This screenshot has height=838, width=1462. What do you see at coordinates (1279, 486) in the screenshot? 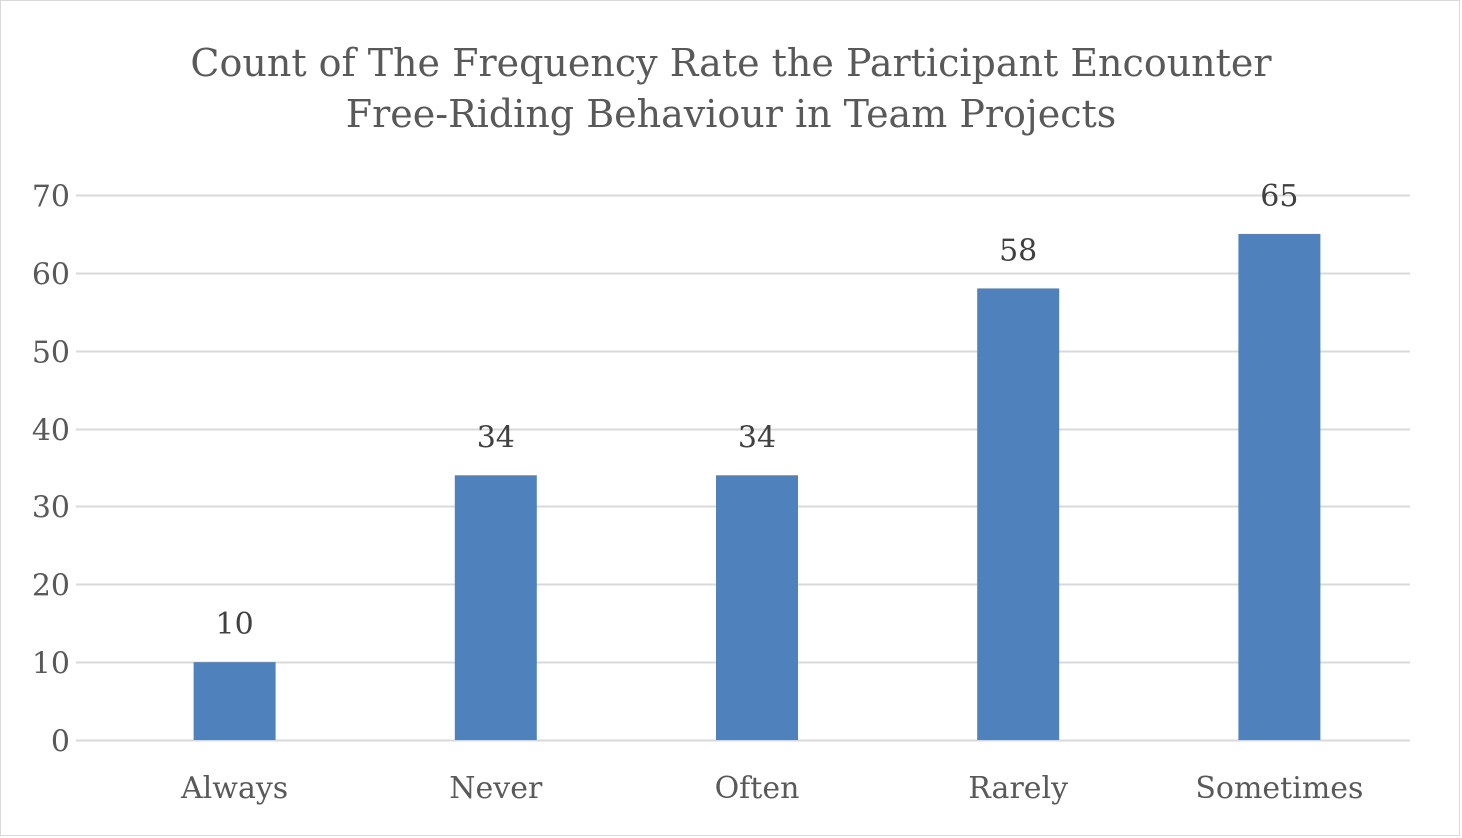
I see `bar-sometimes` at bounding box center [1279, 486].